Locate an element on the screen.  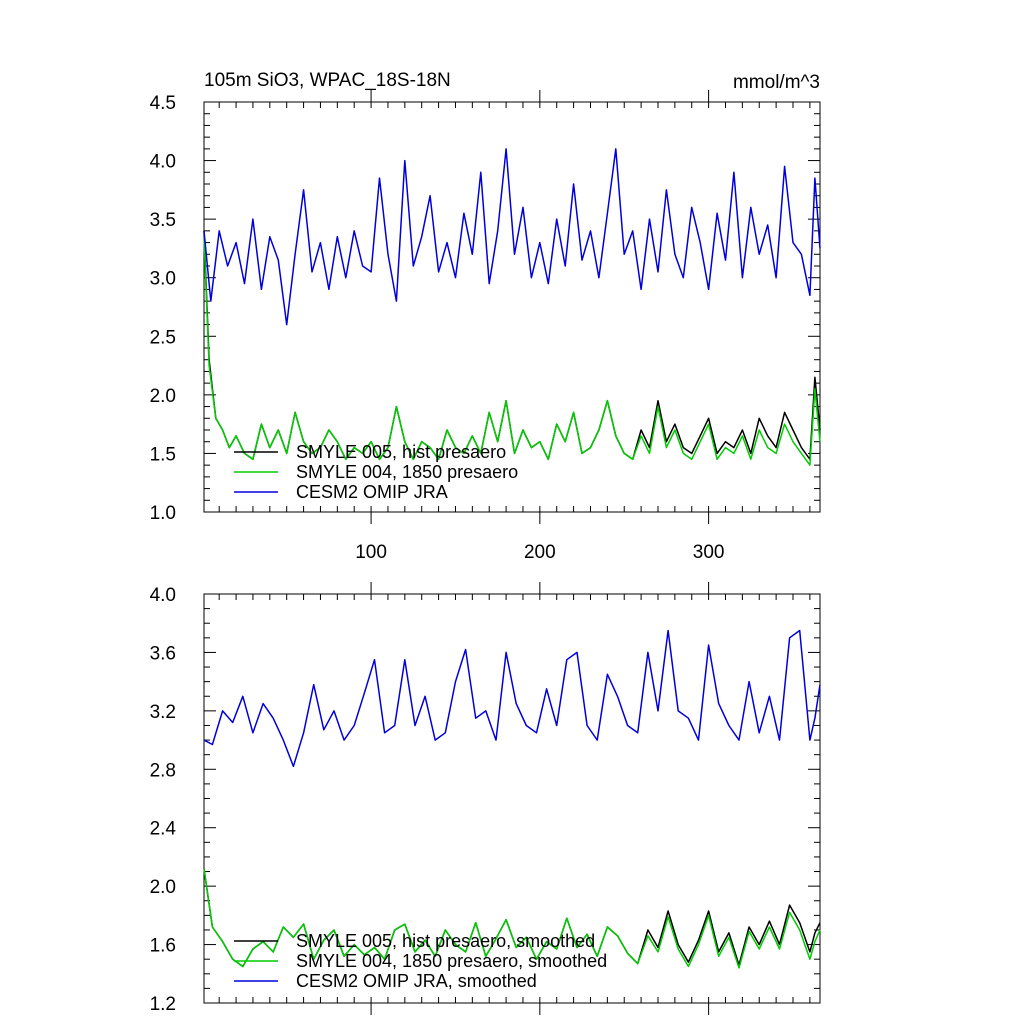
y-tick-label: 1.2 is located at coordinates (163, 1004).